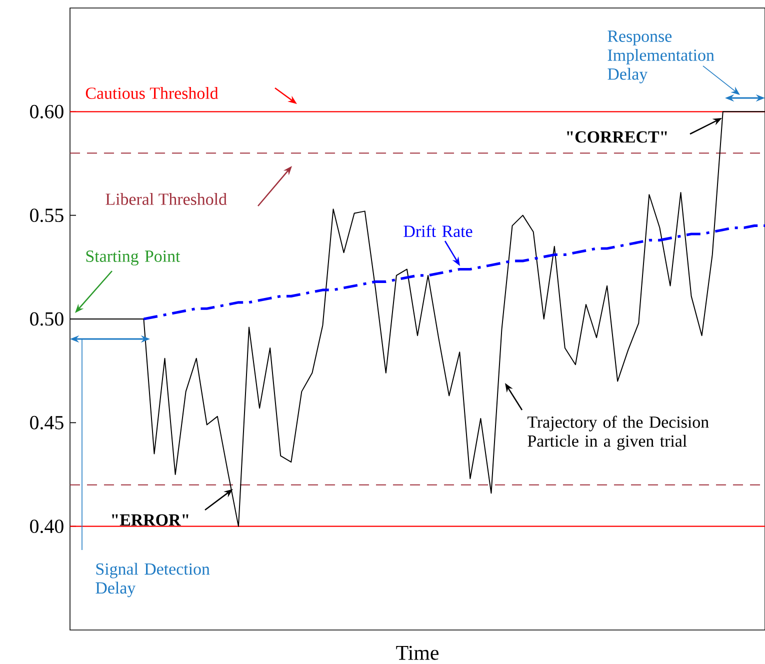  What do you see at coordinates (618, 433) in the screenshot?
I see `series-label: Trajectory of the Decision Particle in a given trial` at bounding box center [618, 433].